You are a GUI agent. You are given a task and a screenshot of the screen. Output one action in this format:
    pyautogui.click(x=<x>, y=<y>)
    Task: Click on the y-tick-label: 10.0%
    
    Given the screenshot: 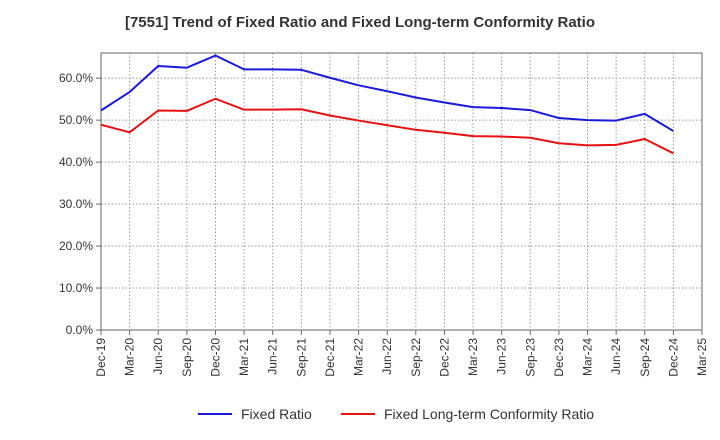 What is the action you would take?
    pyautogui.click(x=76, y=288)
    